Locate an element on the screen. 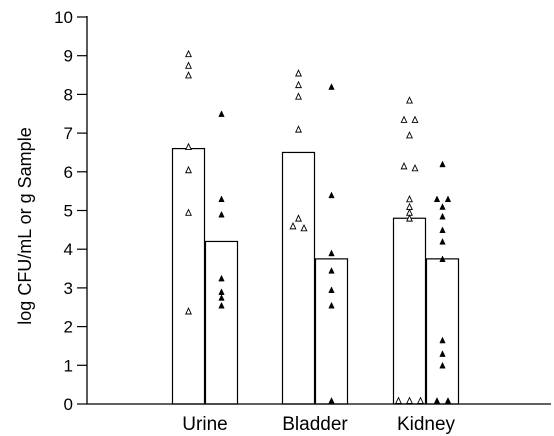  y-tick-label: 2 is located at coordinates (68, 327).